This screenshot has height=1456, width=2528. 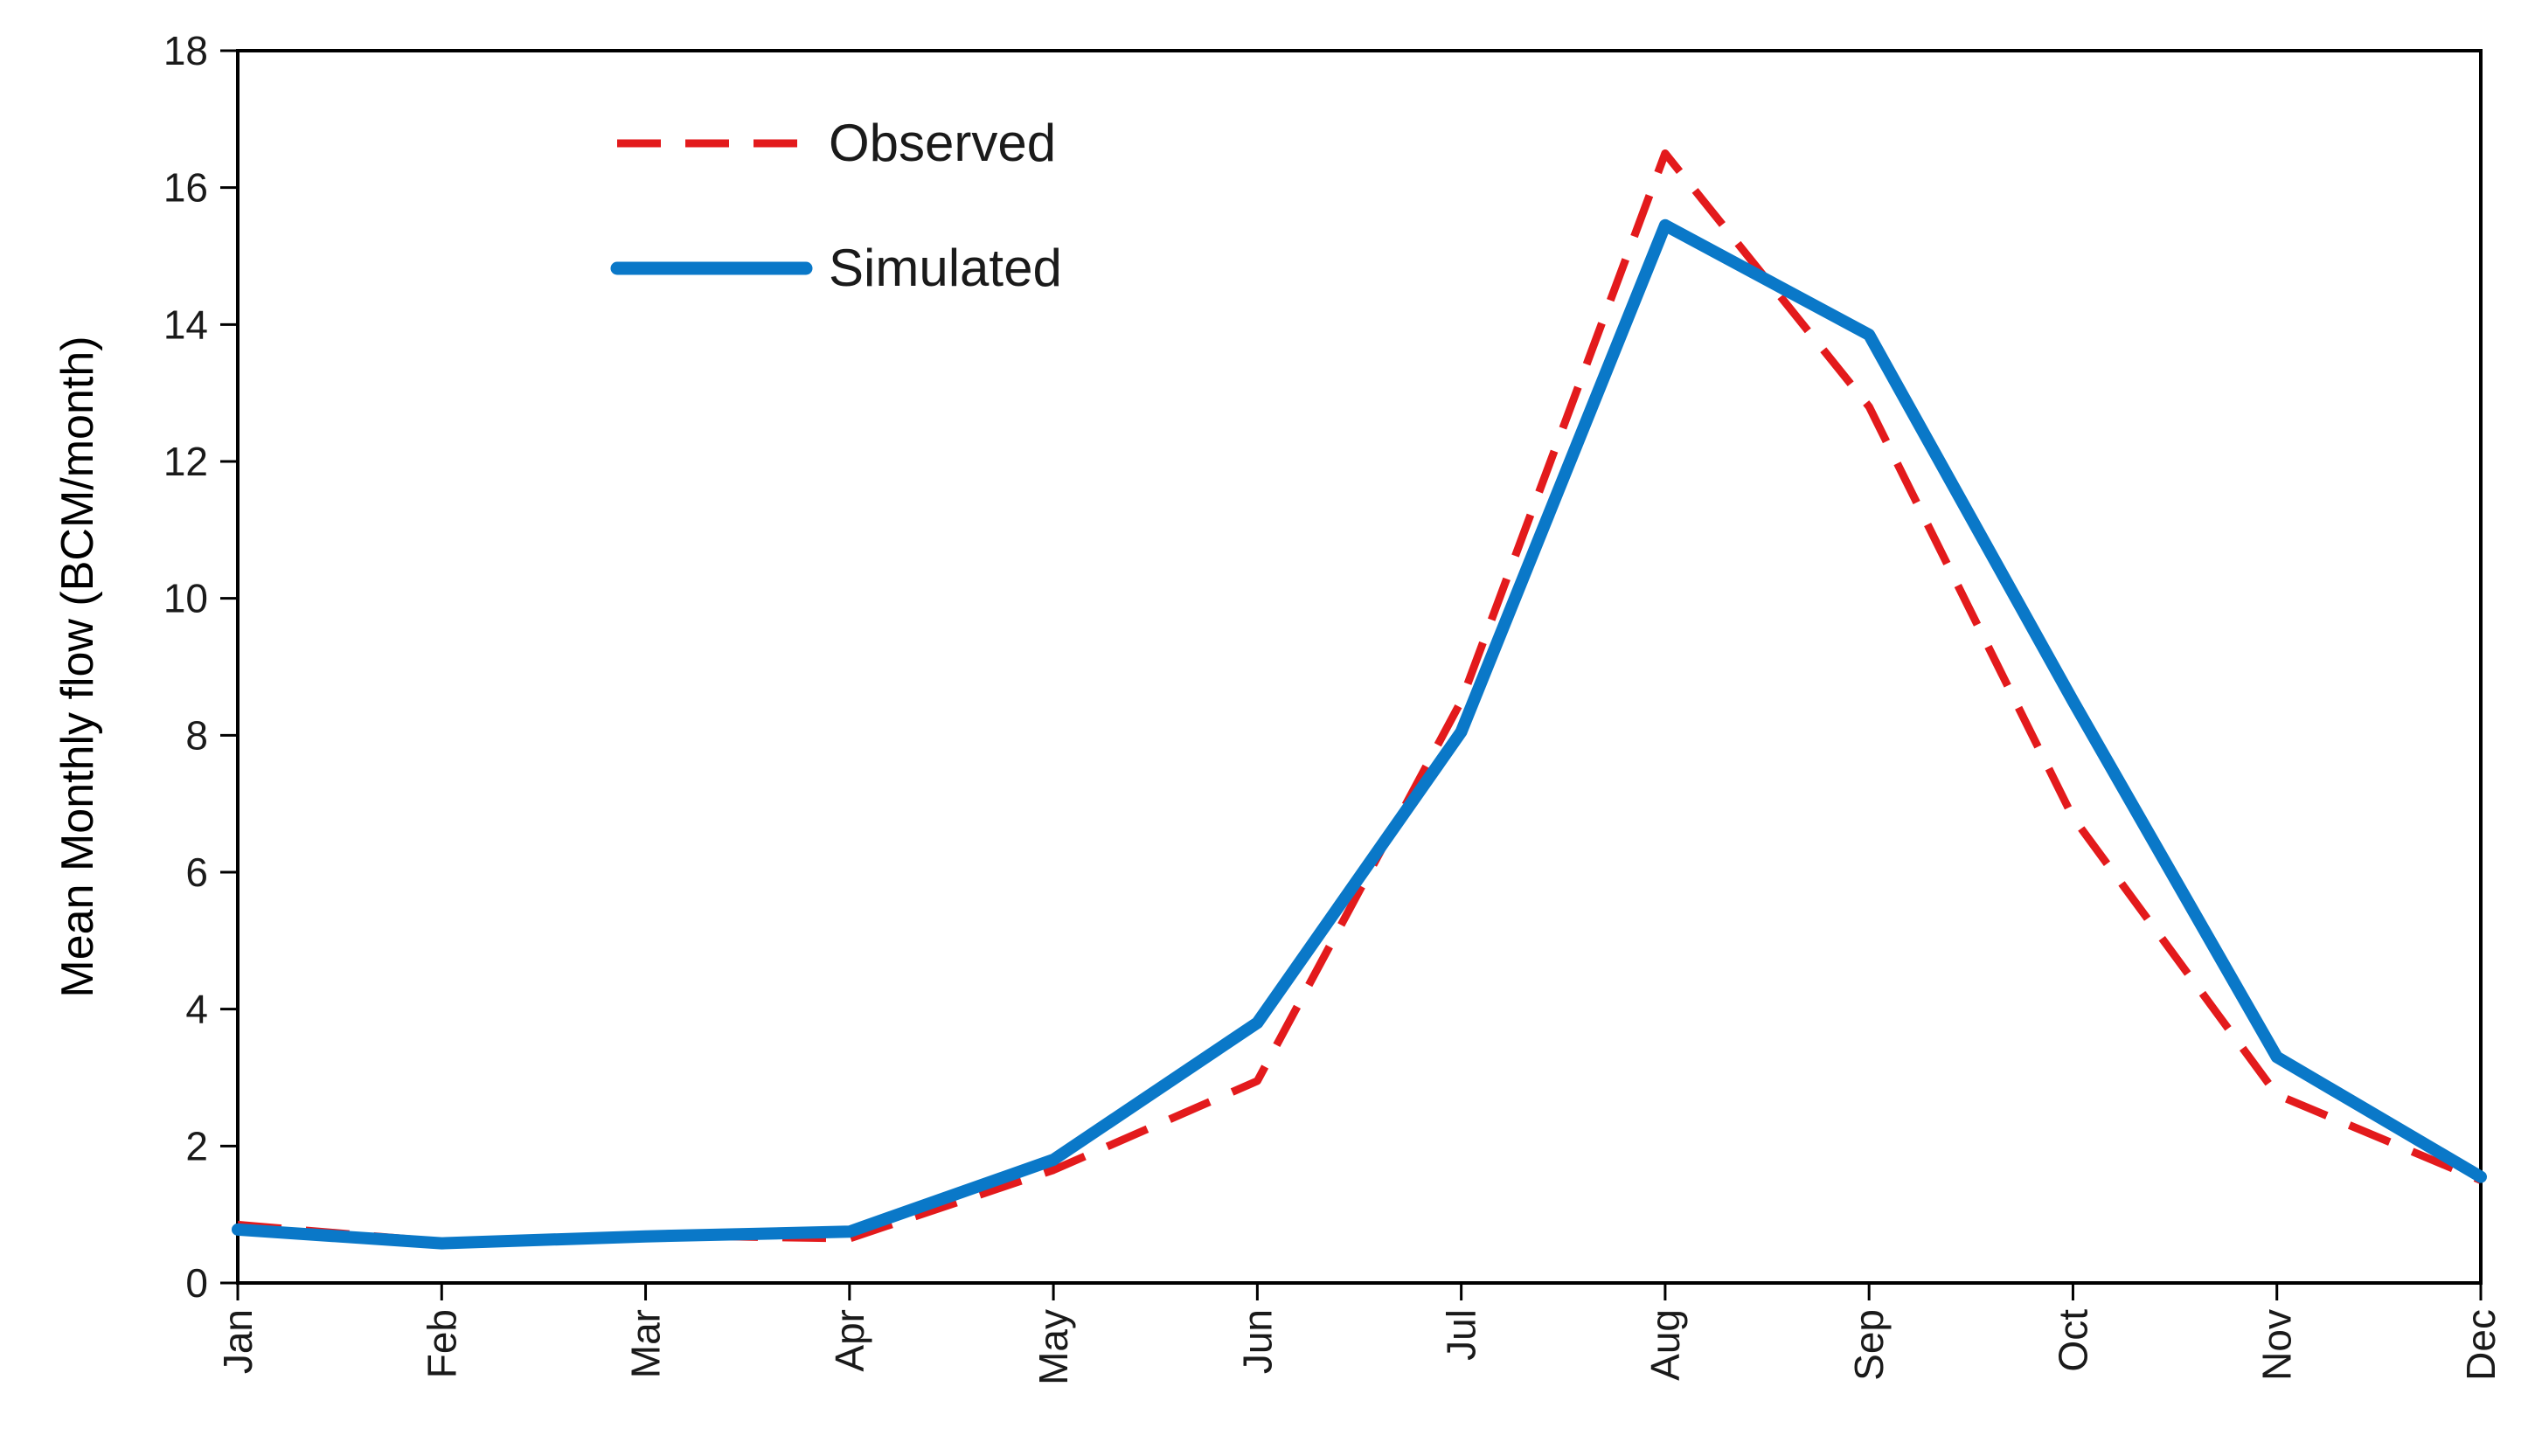 I want to click on y-tick-label-2: 2, so click(x=196, y=1145).